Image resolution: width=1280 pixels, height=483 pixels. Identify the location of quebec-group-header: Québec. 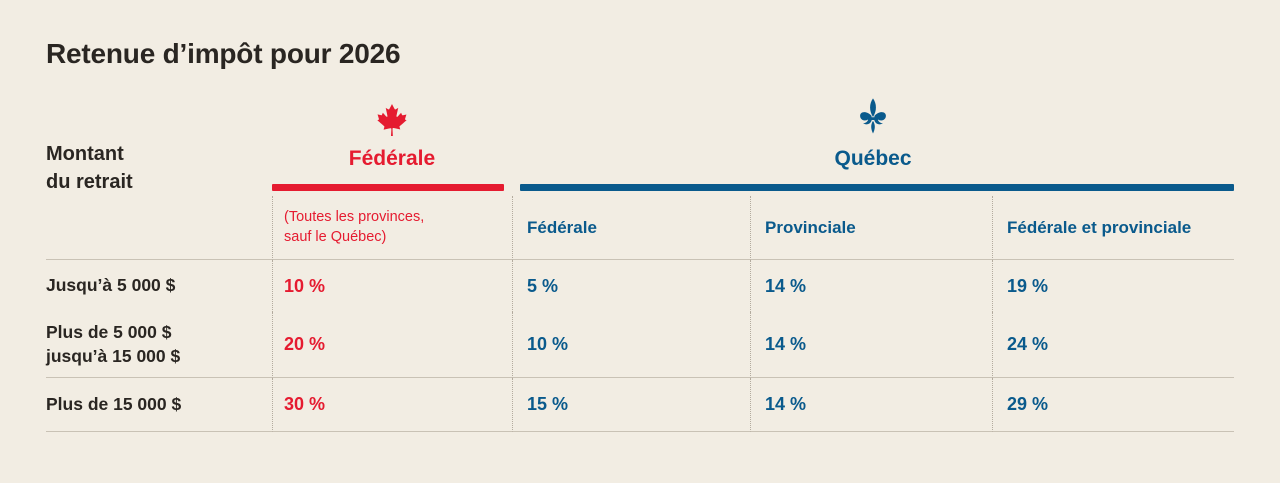
(873, 158).